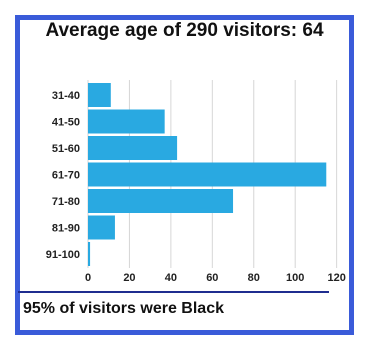  I want to click on x-tick-label: 120, so click(336, 278).